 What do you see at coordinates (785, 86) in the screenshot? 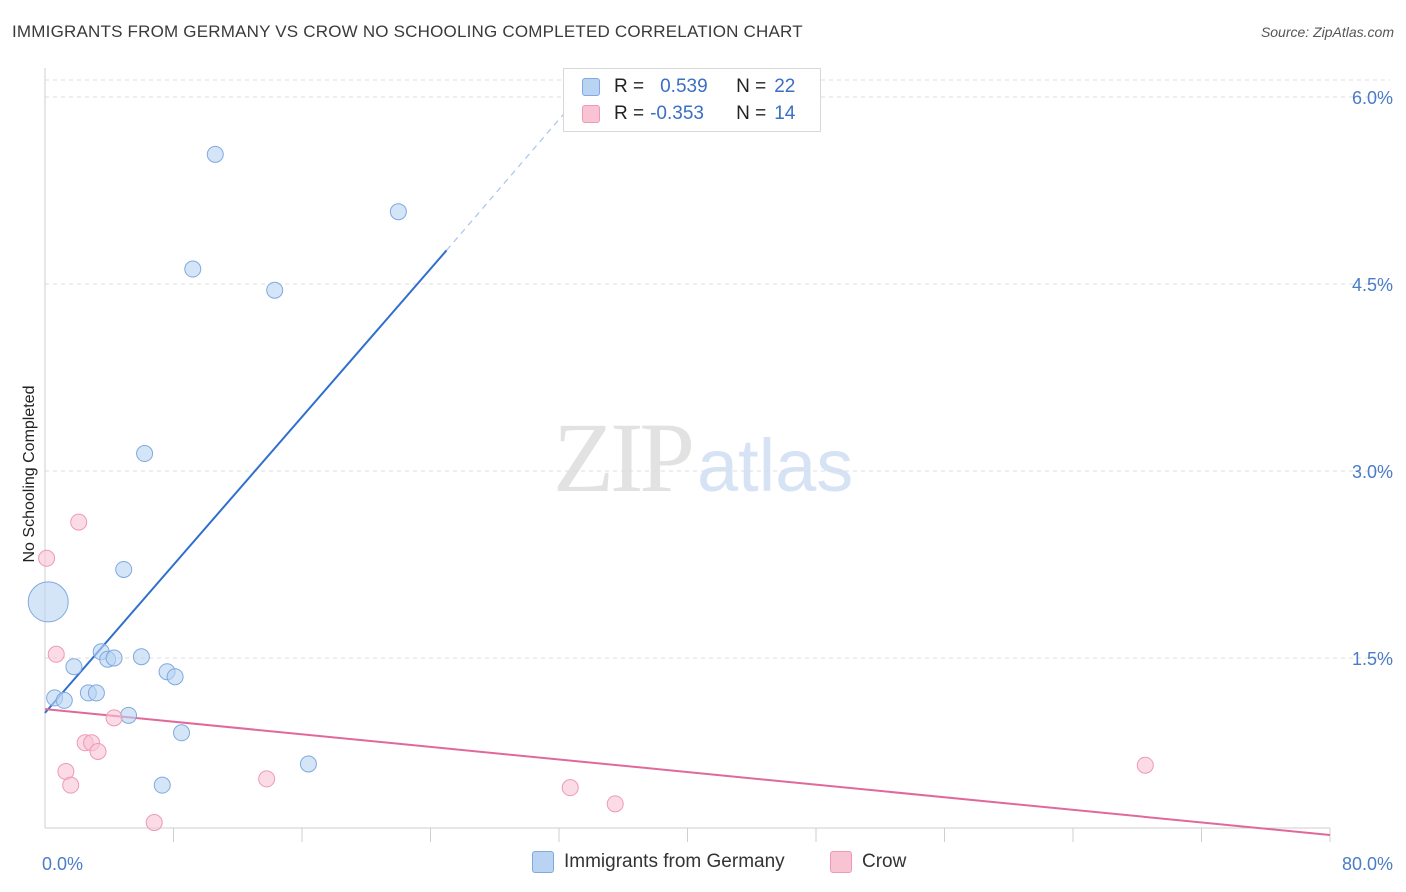
I see `germany-n-value: 22` at bounding box center [785, 86].